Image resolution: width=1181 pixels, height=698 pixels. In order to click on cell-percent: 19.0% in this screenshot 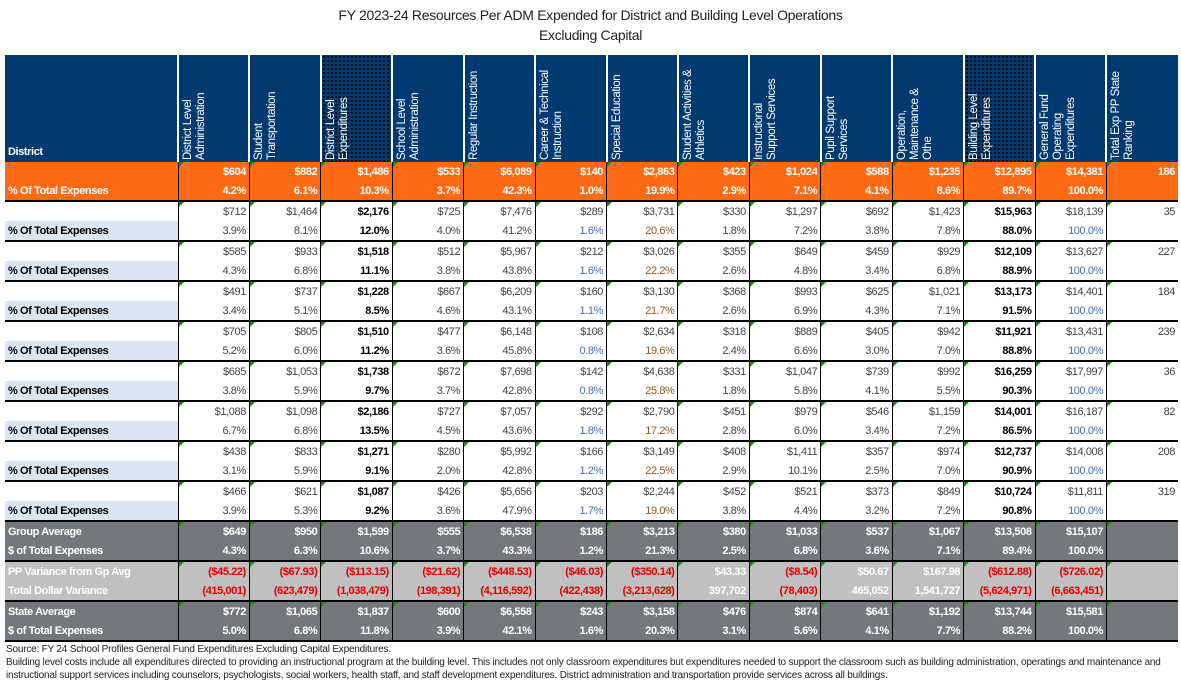, I will do `click(642, 511)`.